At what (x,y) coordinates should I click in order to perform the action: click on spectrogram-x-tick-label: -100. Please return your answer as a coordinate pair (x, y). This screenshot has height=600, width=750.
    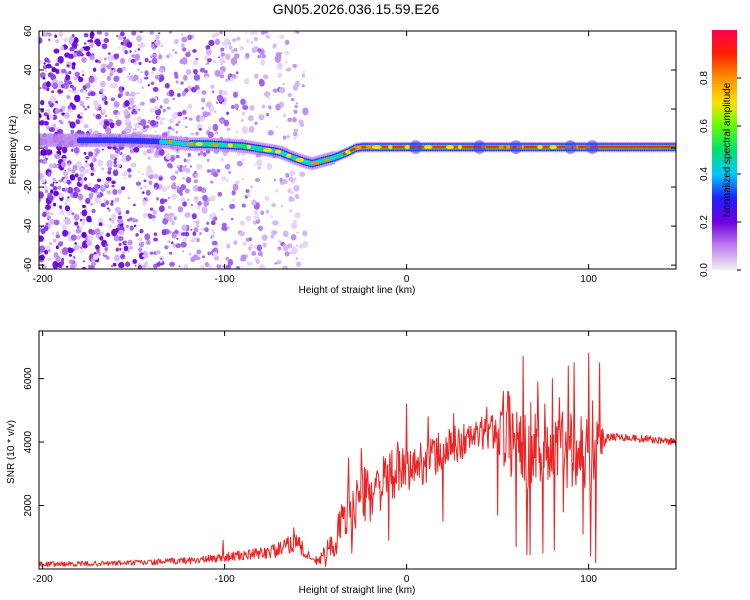
    Looking at the image, I should click on (225, 279).